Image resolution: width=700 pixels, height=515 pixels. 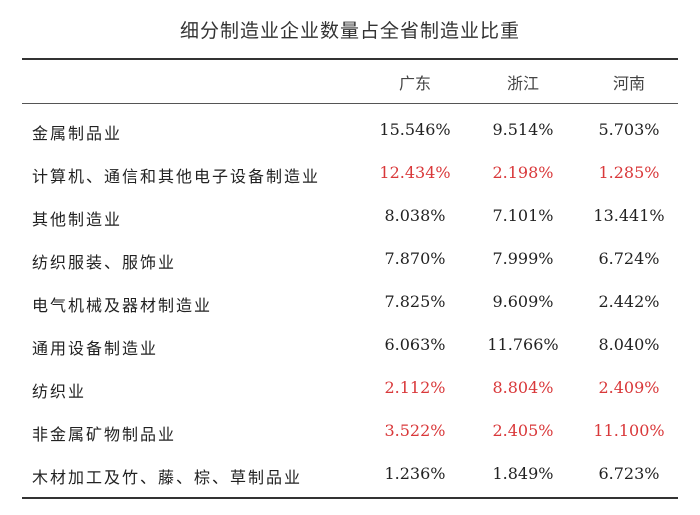 What do you see at coordinates (629, 301) in the screenshot?
I see `cell-henan: 2.442%` at bounding box center [629, 301].